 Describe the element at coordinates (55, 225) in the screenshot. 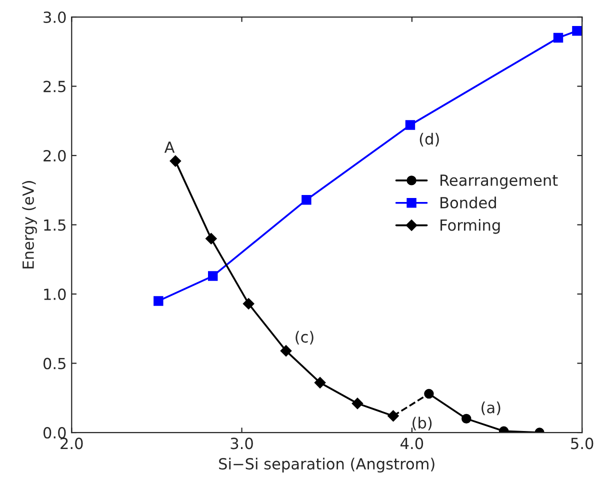

I see `y-tick-label: 1.5` at that location.